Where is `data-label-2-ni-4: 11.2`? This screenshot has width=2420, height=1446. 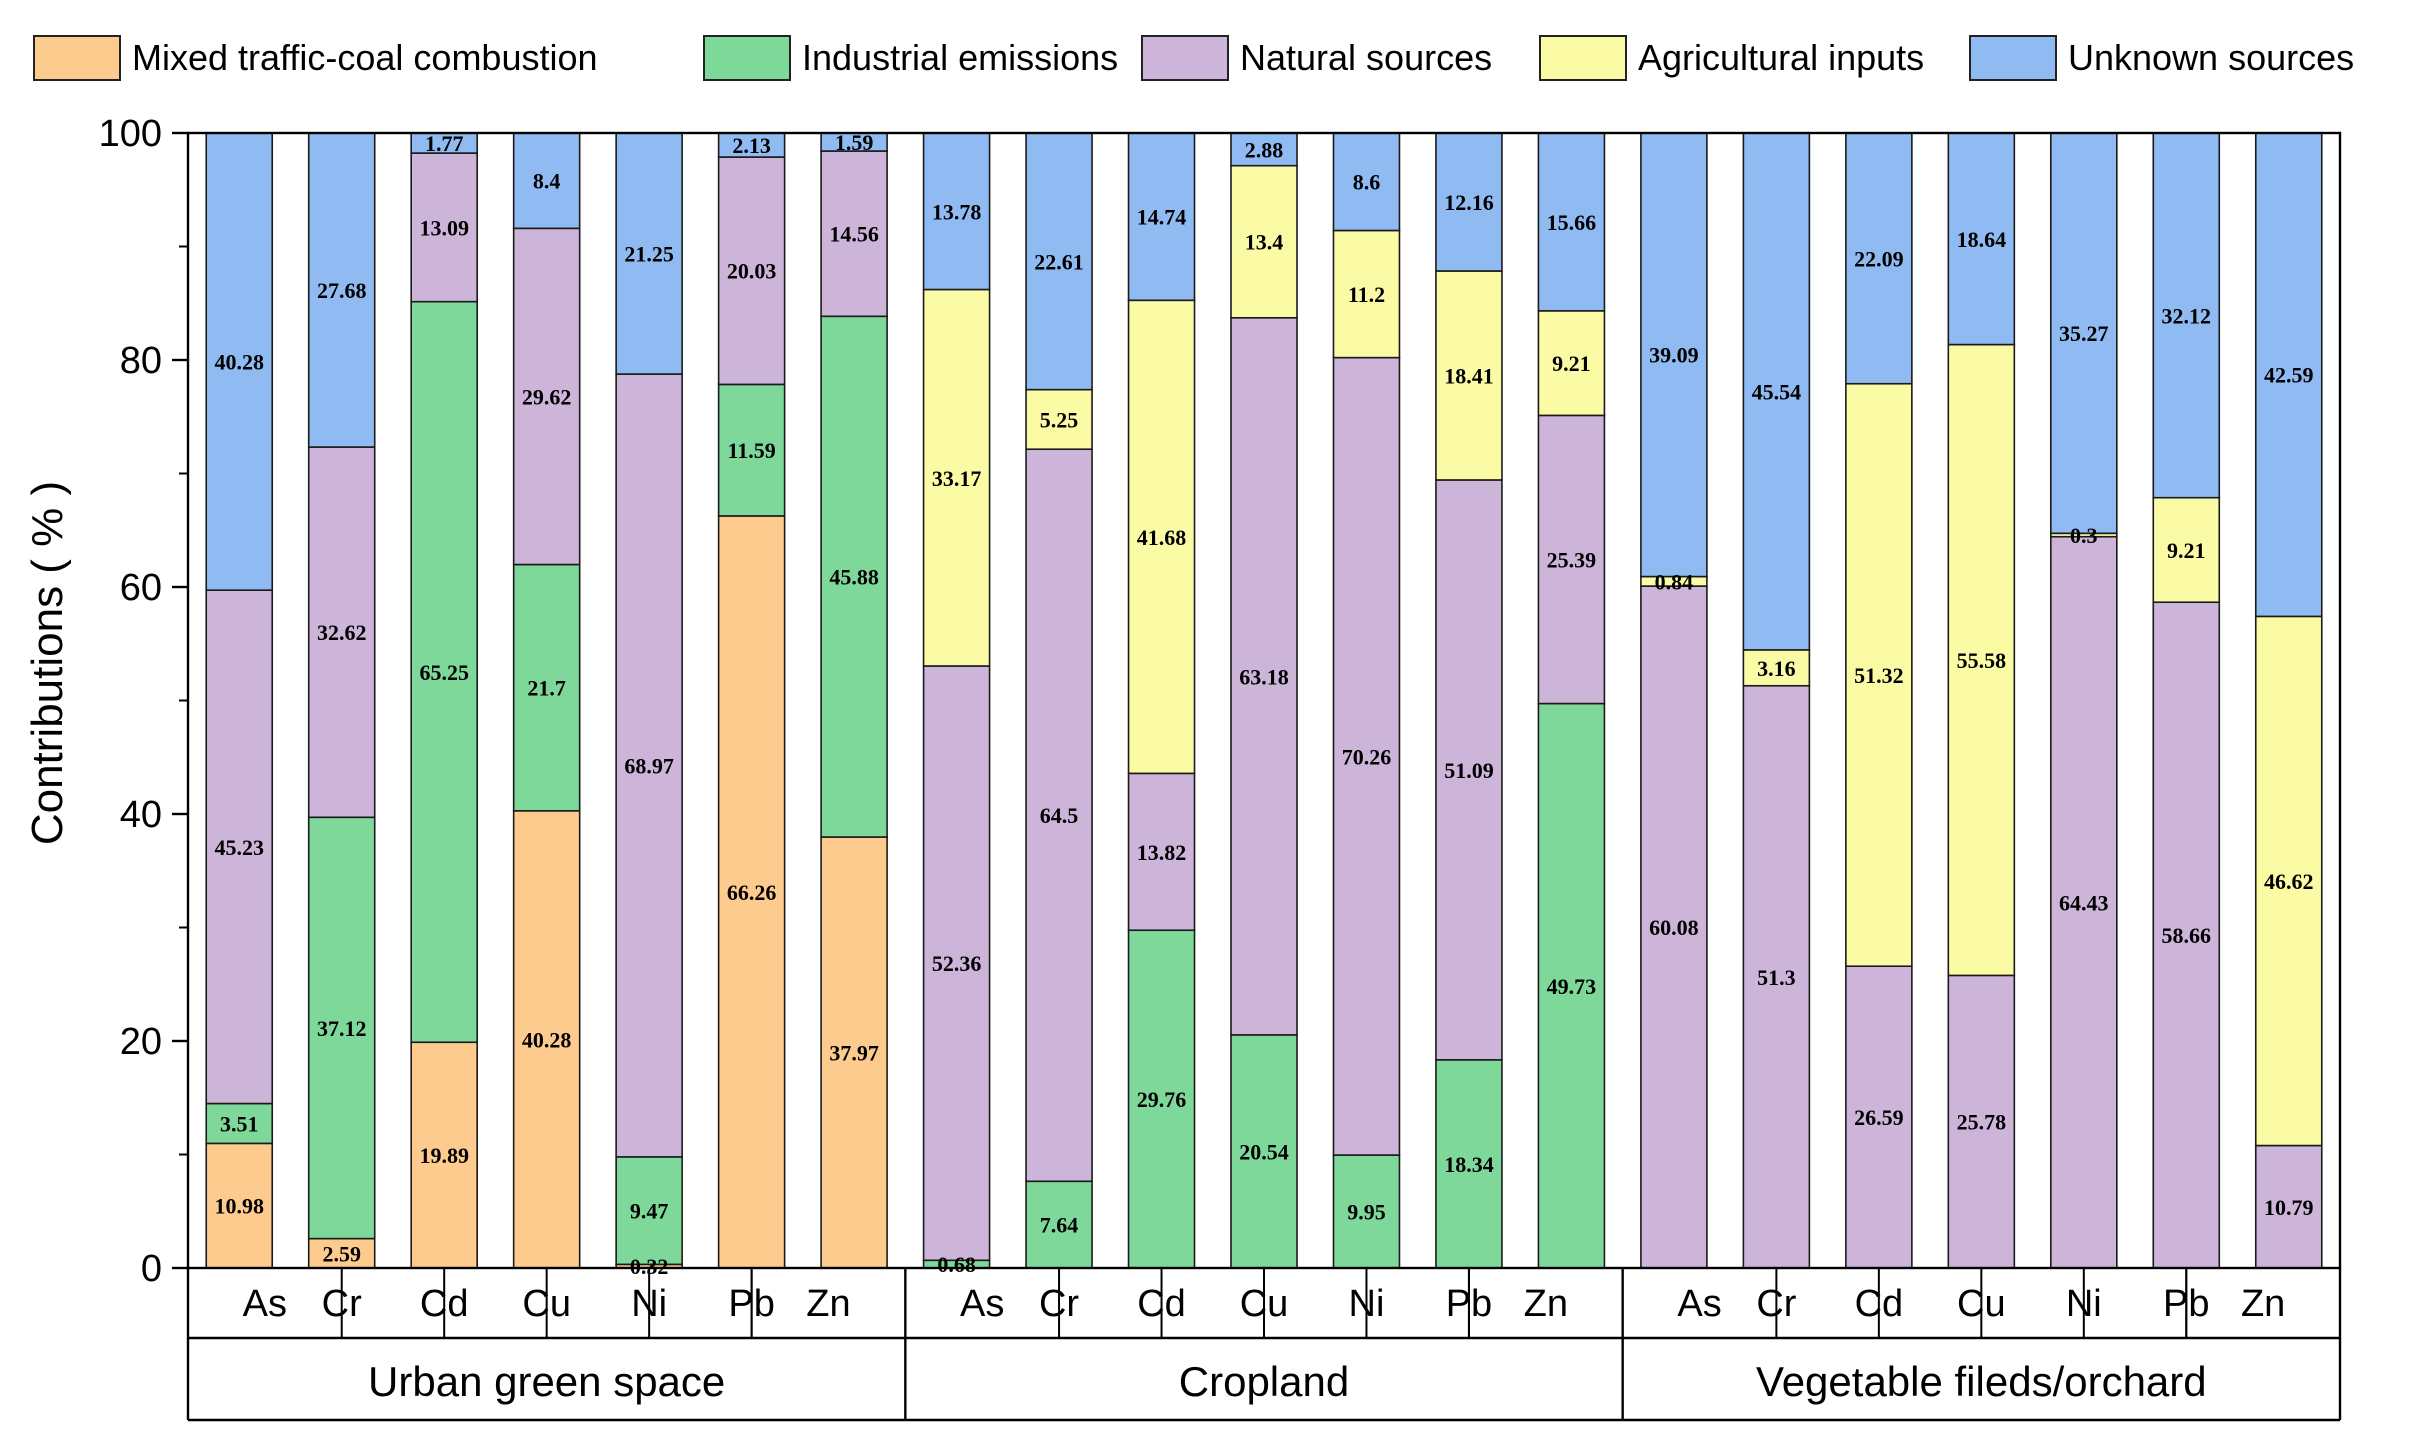 data-label-2-ni-4: 11.2 is located at coordinates (1366, 294).